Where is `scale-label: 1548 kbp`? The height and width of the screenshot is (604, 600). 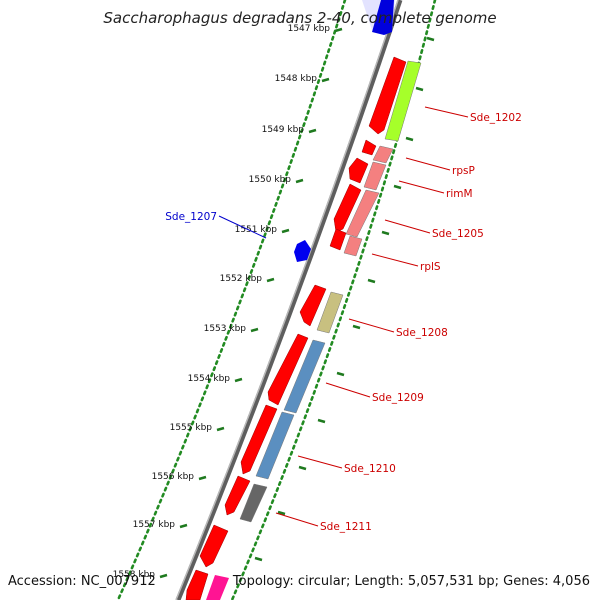 scale-label: 1548 kbp is located at coordinates (296, 79).